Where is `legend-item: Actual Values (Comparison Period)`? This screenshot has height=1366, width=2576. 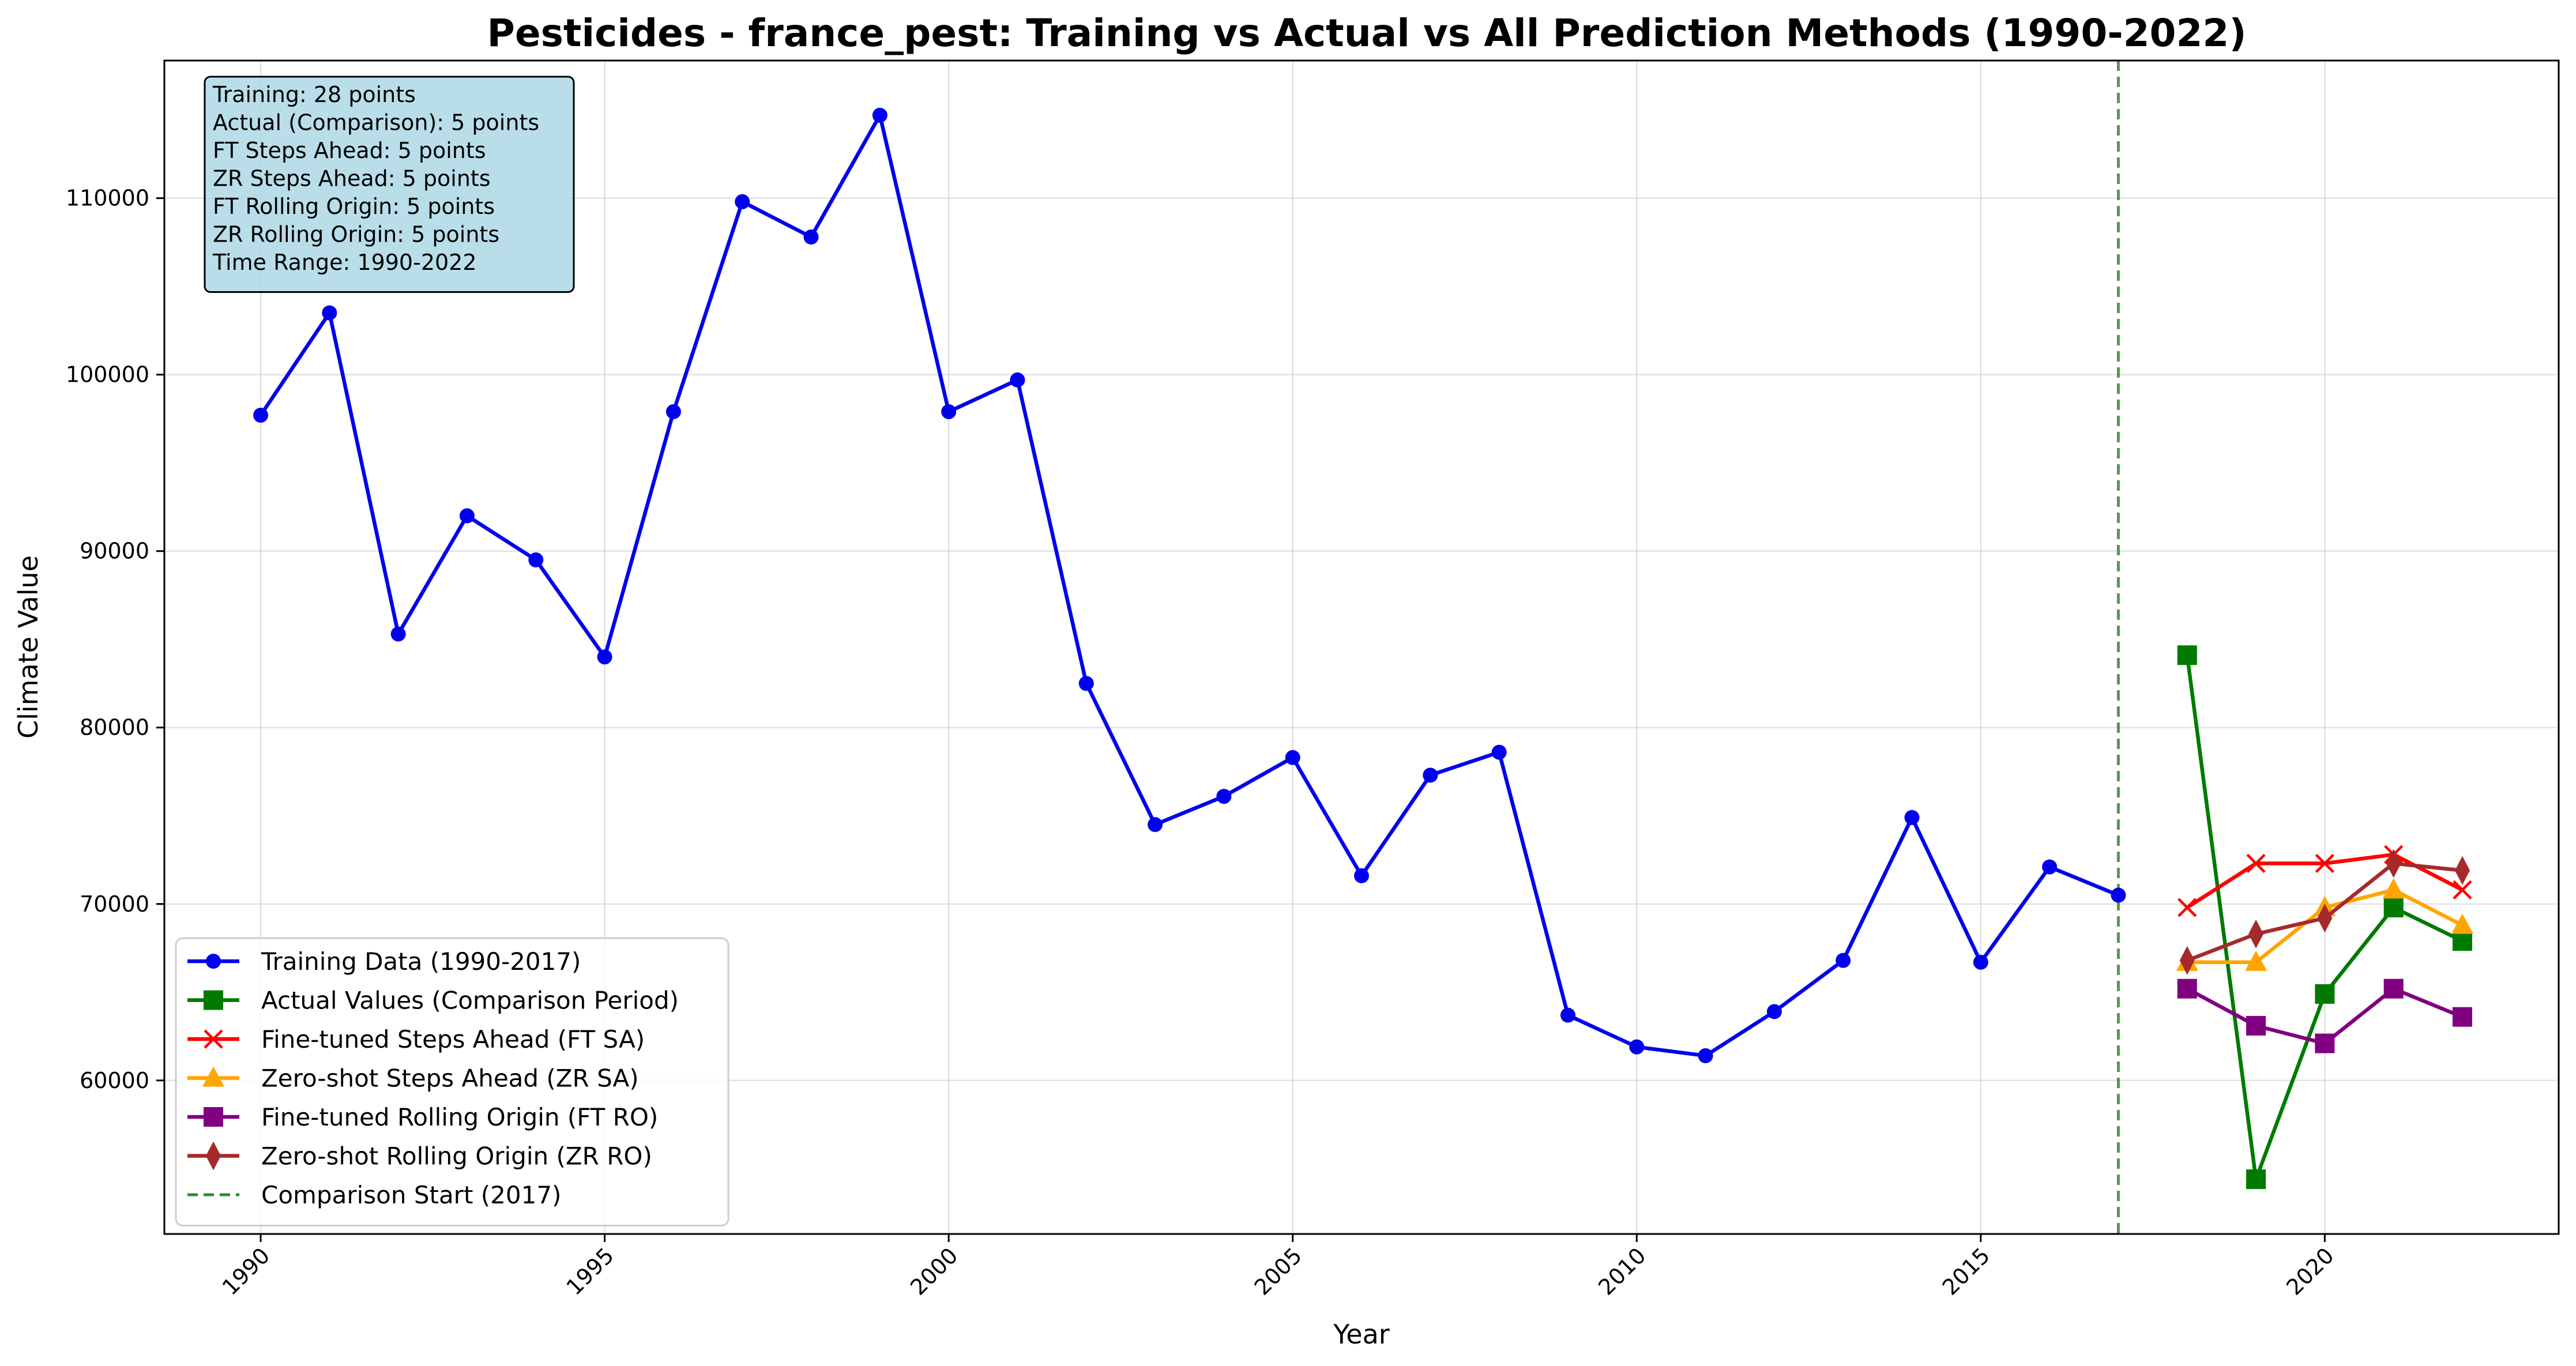 legend-item: Actual Values (Comparison Period) is located at coordinates (433, 1001).